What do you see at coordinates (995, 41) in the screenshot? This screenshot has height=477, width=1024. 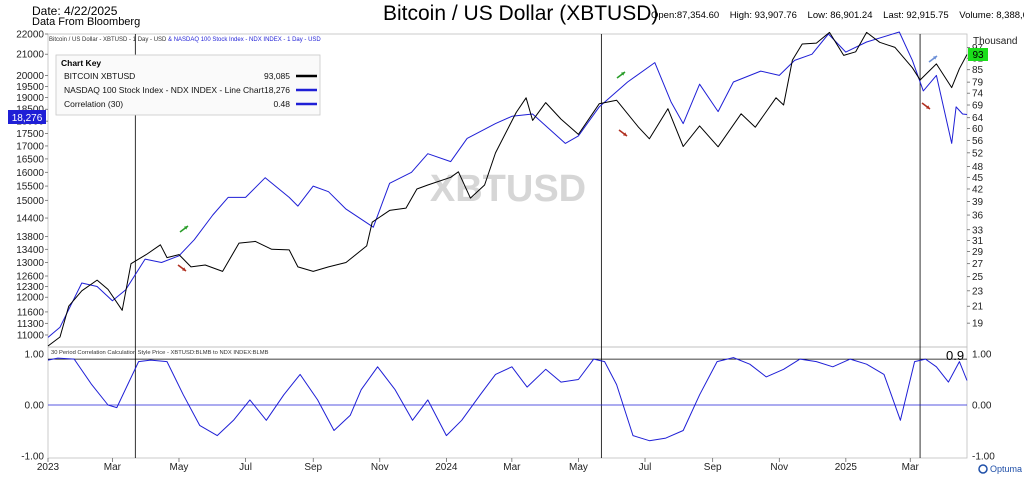 I see `right-axis-unit: Thousand` at bounding box center [995, 41].